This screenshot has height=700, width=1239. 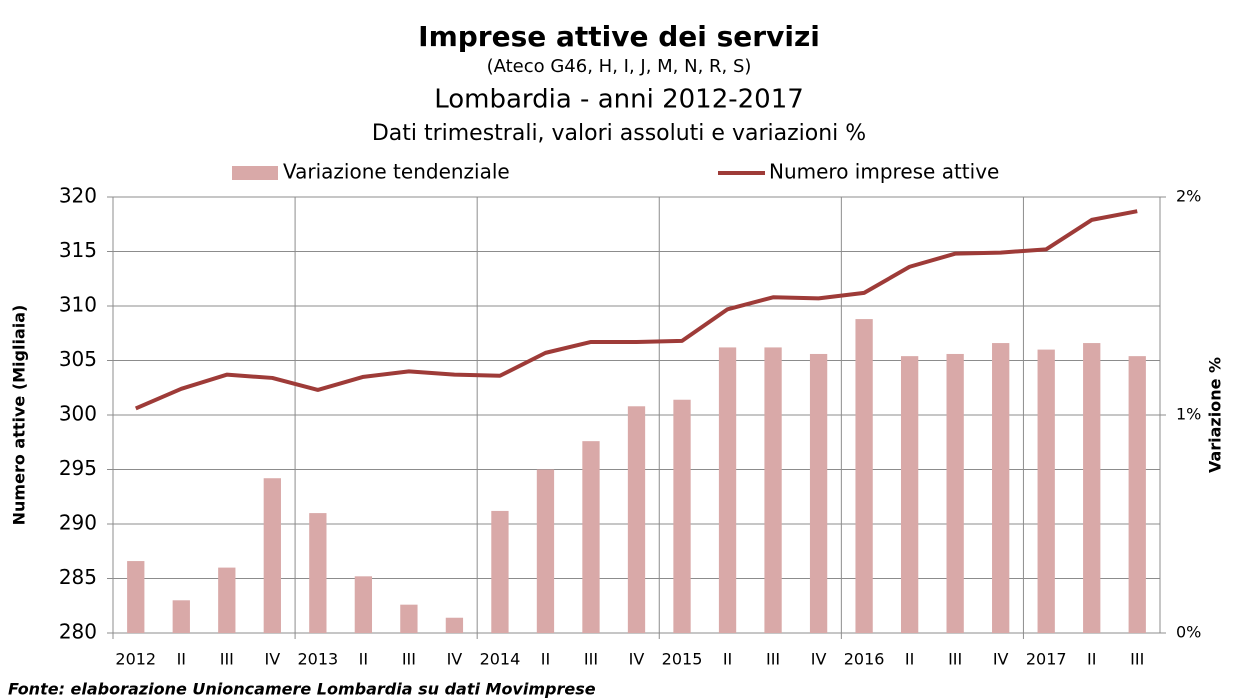 I want to click on chart-subtitle: Lombardia - anni 2012-2017, so click(x=619, y=100).